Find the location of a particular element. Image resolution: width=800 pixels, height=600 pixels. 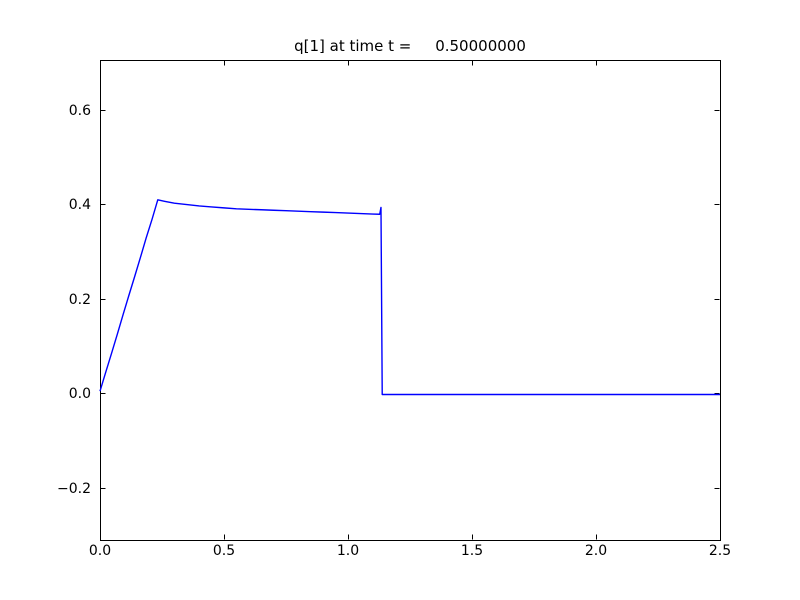

x-tick-label: 2.5 is located at coordinates (720, 551).